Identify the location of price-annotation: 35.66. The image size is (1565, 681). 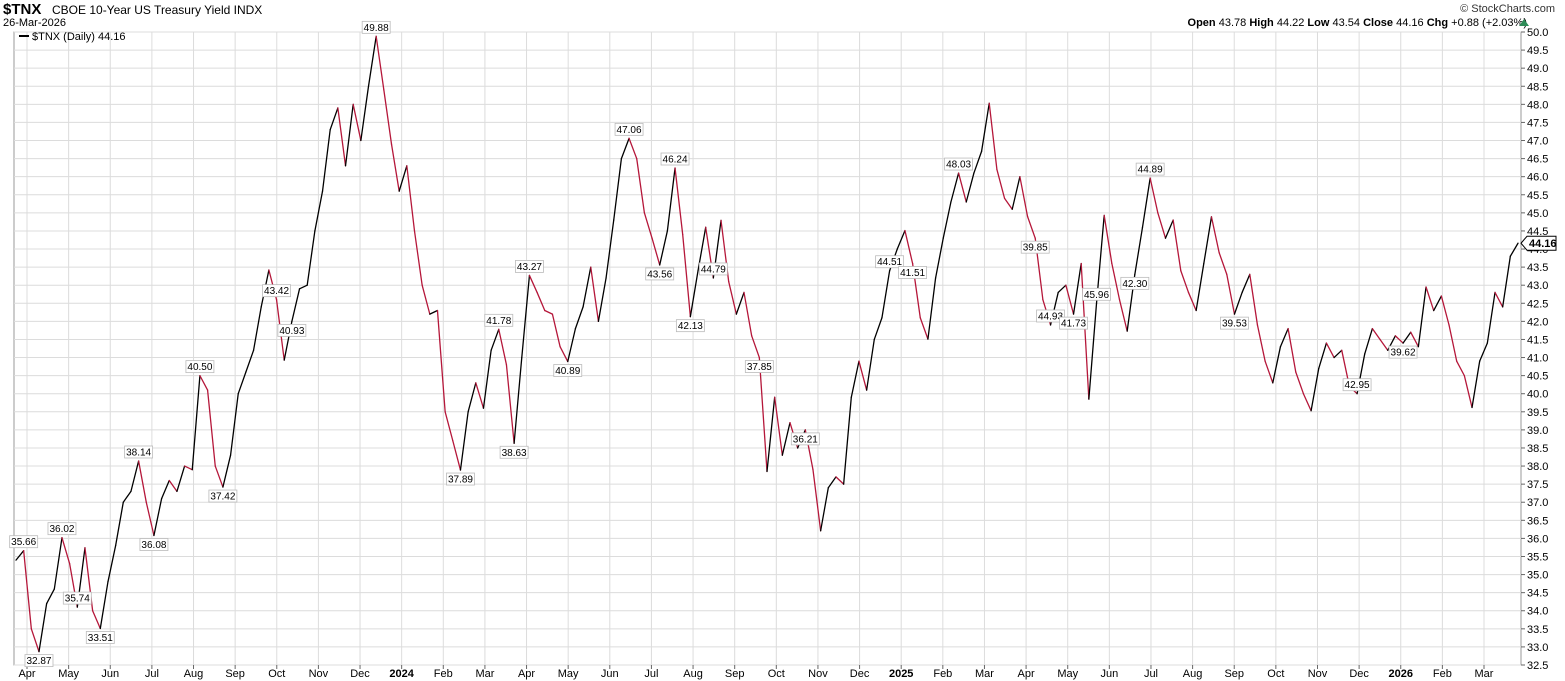
(24, 541).